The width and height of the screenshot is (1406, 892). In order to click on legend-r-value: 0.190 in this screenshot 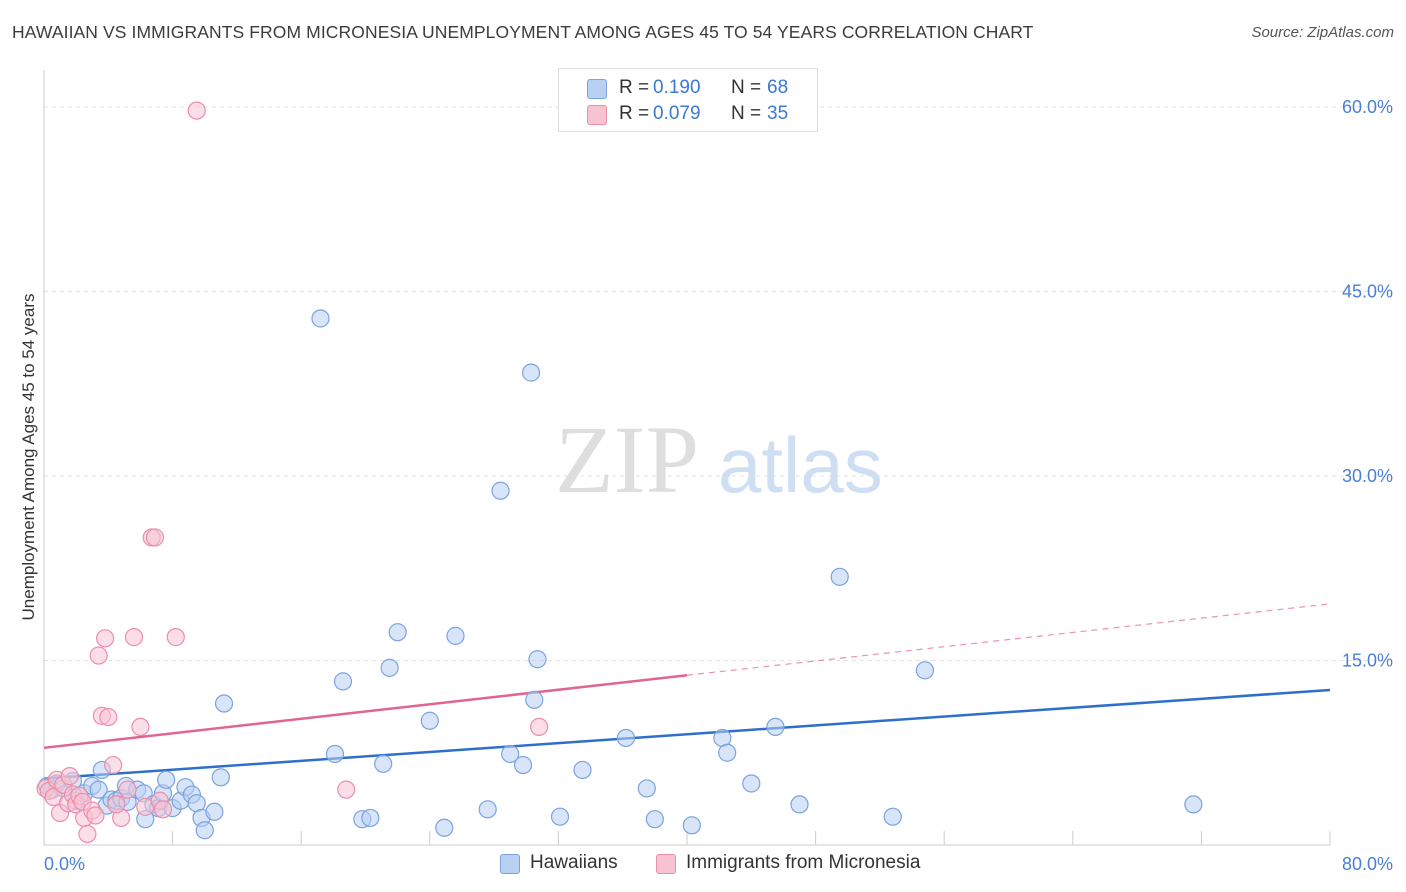, I will do `click(677, 87)`.